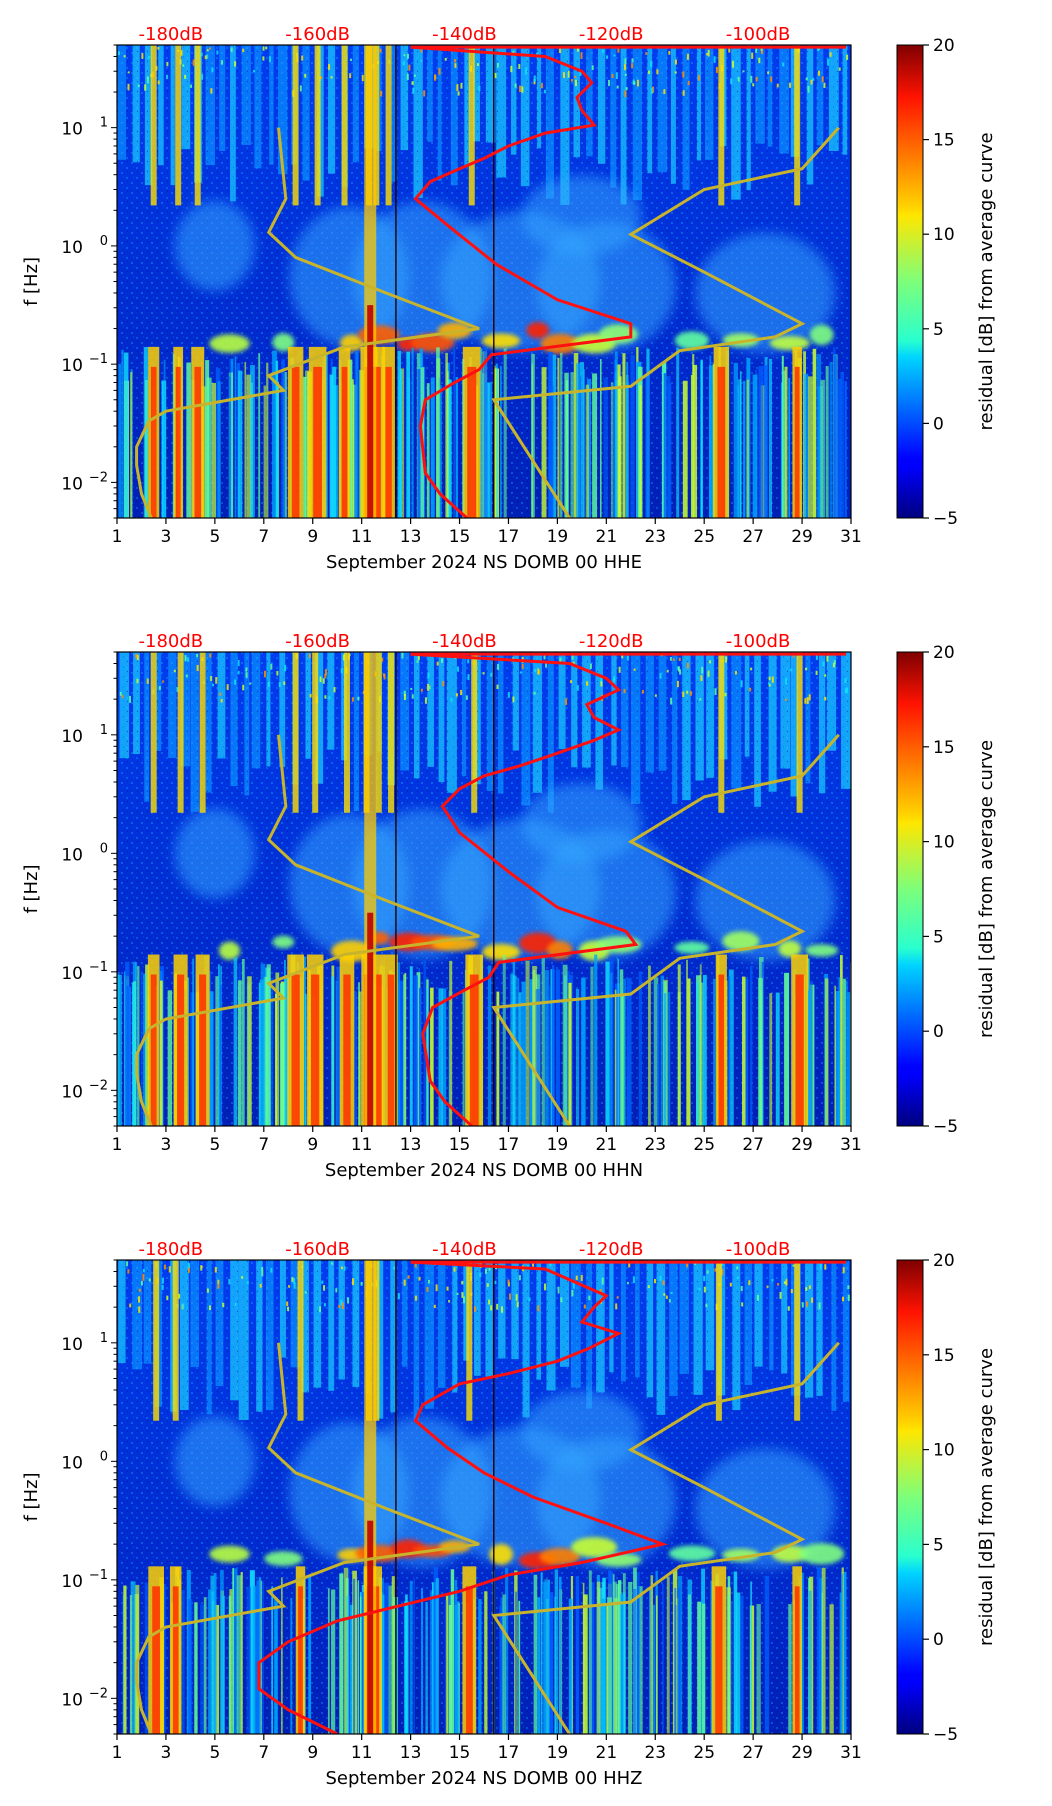 The width and height of the screenshot is (1052, 1806). I want to click on colorbar-gradient, so click(910, 889).